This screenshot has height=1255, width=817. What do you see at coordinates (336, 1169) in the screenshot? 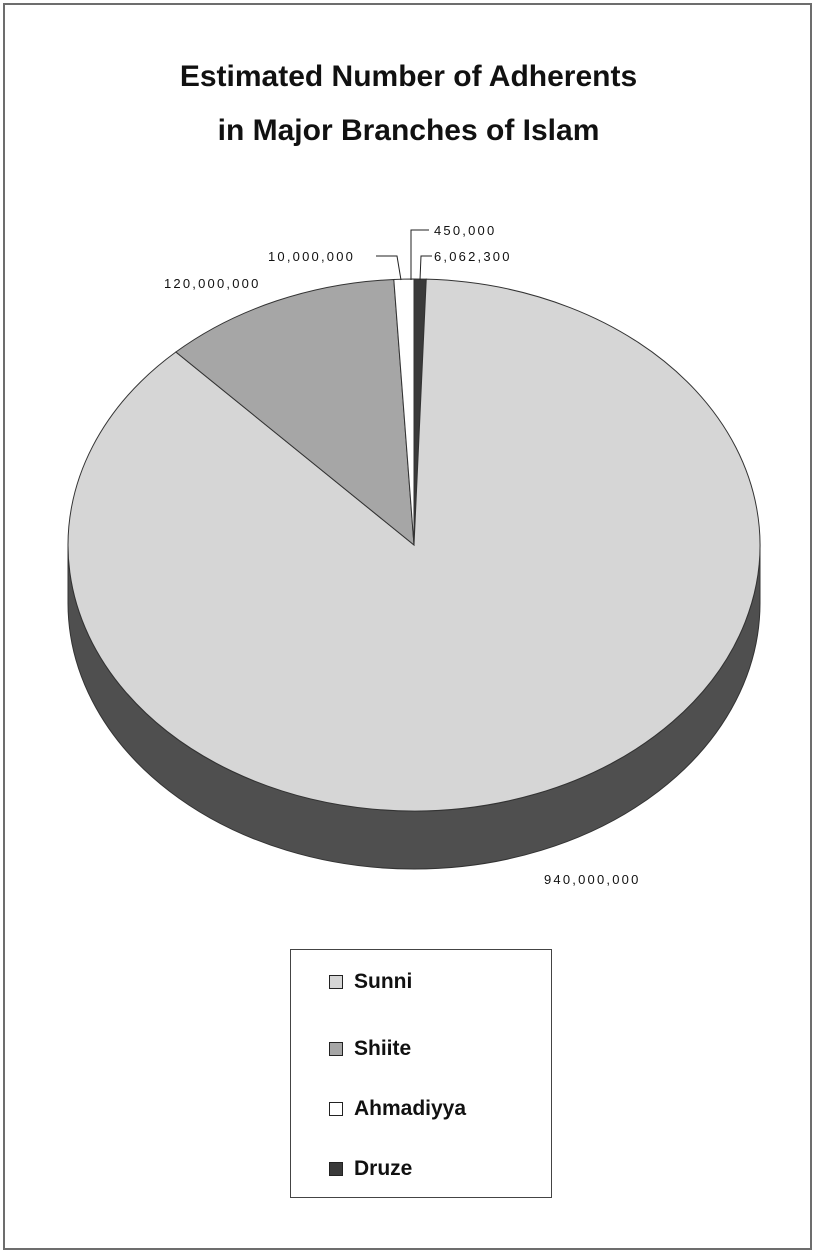
I see `legend-swatch-druze` at bounding box center [336, 1169].